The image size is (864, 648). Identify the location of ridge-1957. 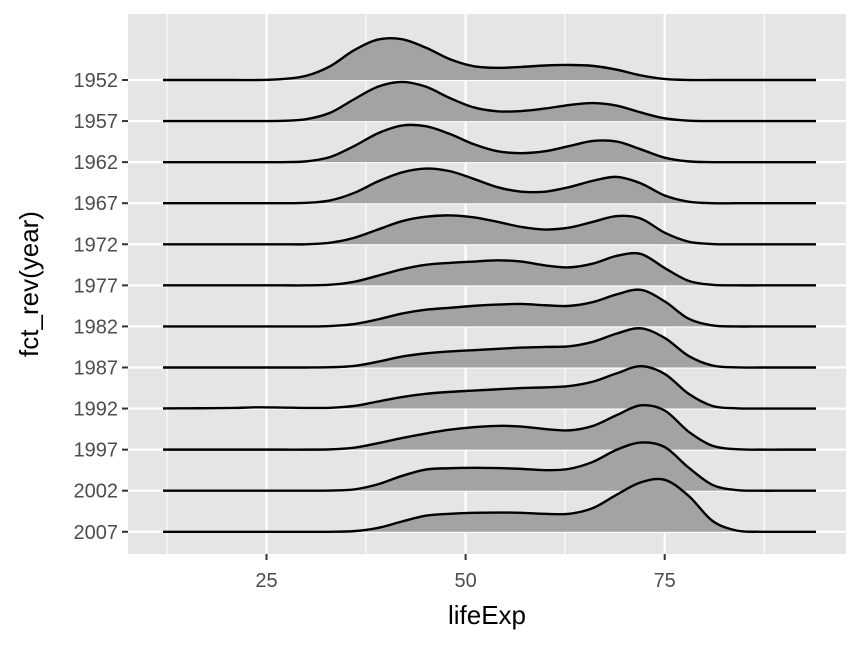
(489, 101).